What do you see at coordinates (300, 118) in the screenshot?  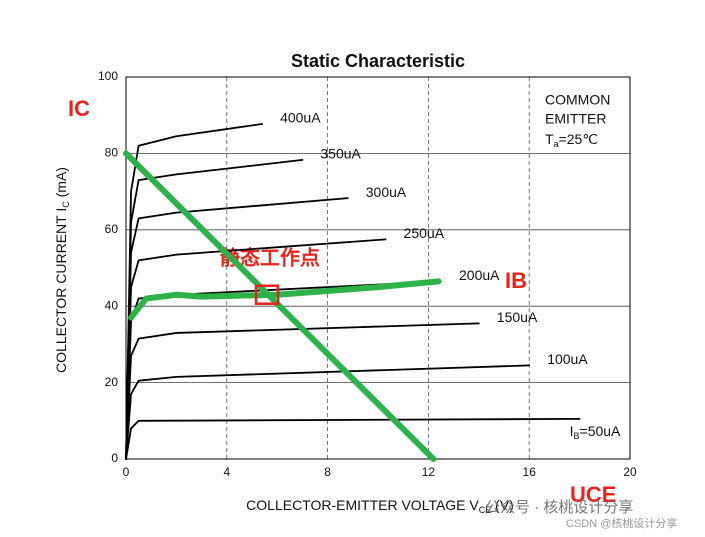 I see `series-label: 400uA` at bounding box center [300, 118].